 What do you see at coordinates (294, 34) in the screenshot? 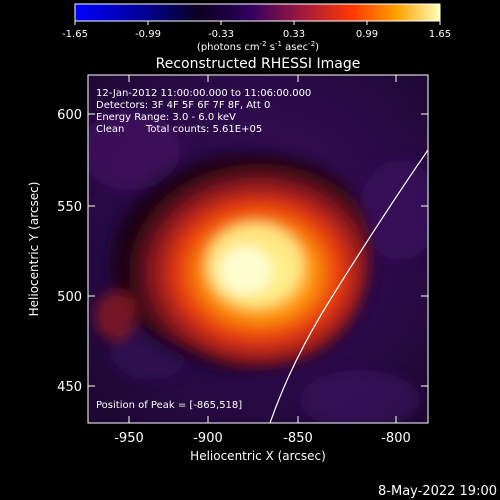
I see `colorbar-tick-label: 0.33` at bounding box center [294, 34].